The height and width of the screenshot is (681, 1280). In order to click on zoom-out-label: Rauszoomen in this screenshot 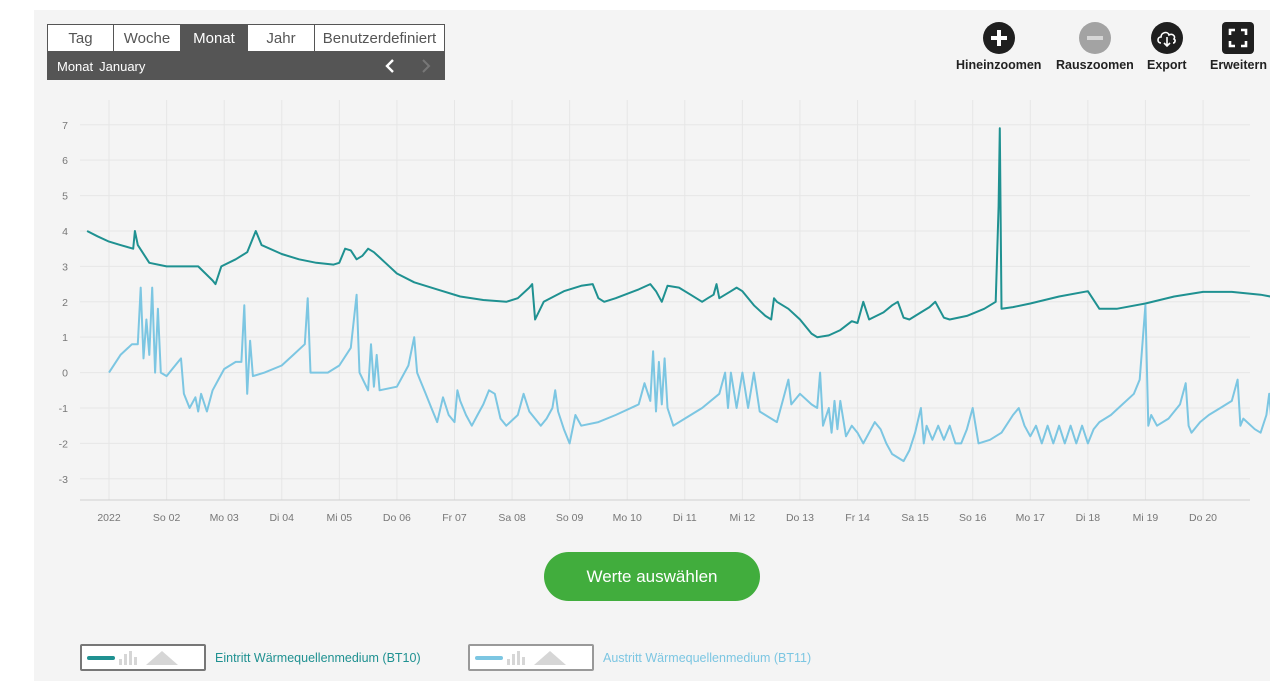, I will do `click(1095, 65)`.